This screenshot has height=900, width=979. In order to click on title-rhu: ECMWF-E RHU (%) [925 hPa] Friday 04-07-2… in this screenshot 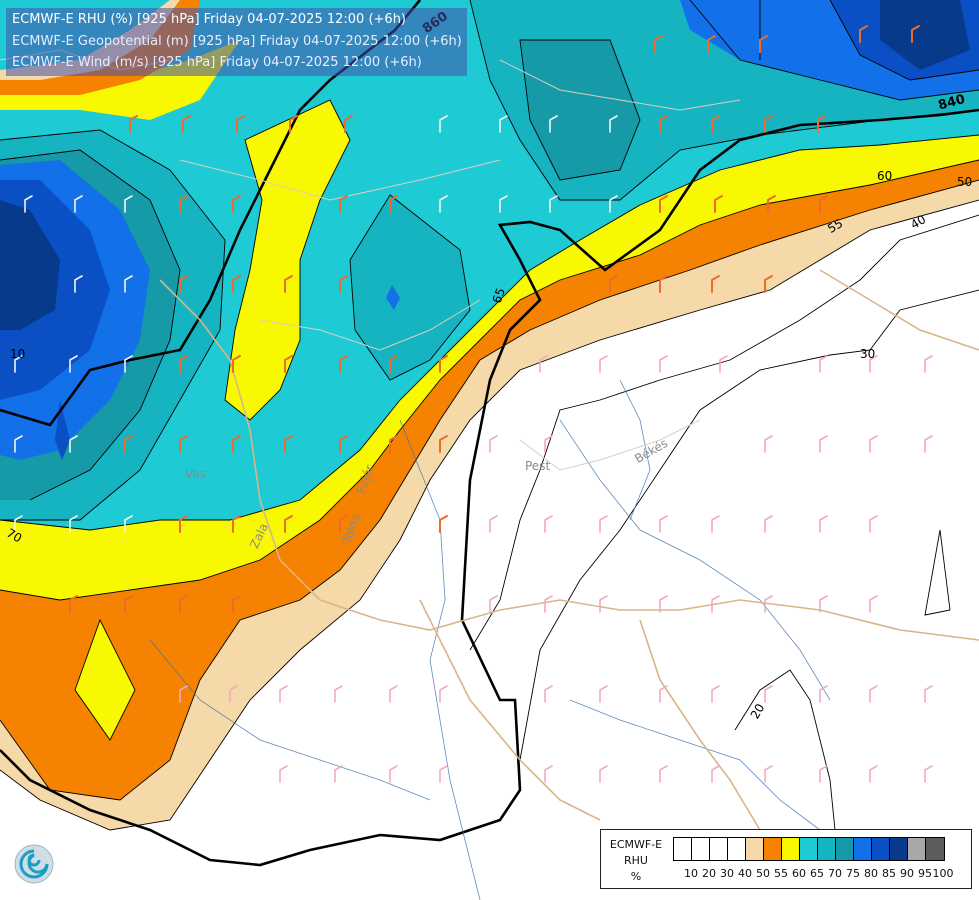, I will do `click(209, 19)`.